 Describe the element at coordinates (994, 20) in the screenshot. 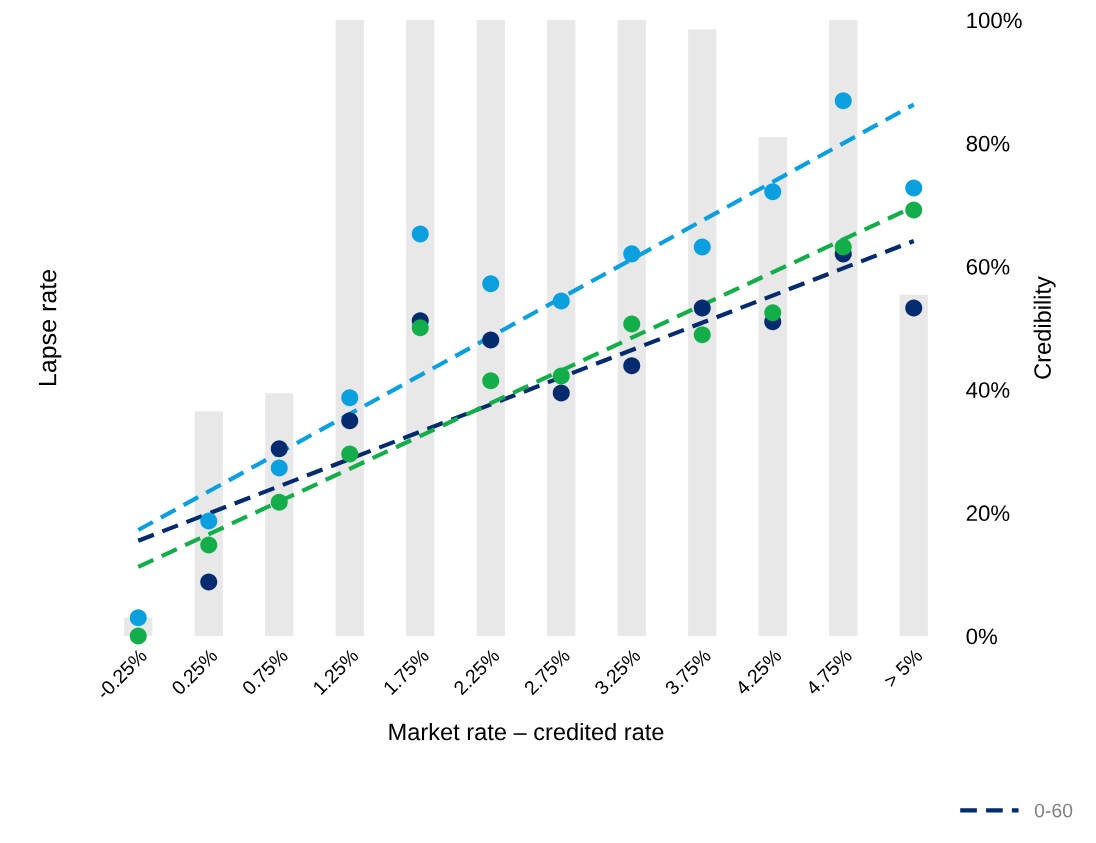

I see `y2-tick-label: 100%` at that location.